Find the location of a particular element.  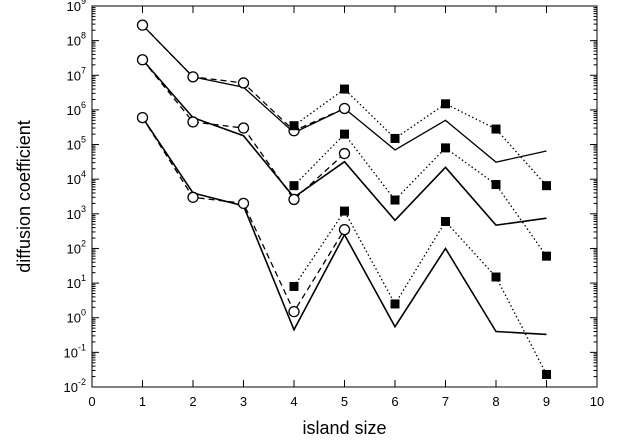

x-tick-label: 3 is located at coordinates (243, 401).